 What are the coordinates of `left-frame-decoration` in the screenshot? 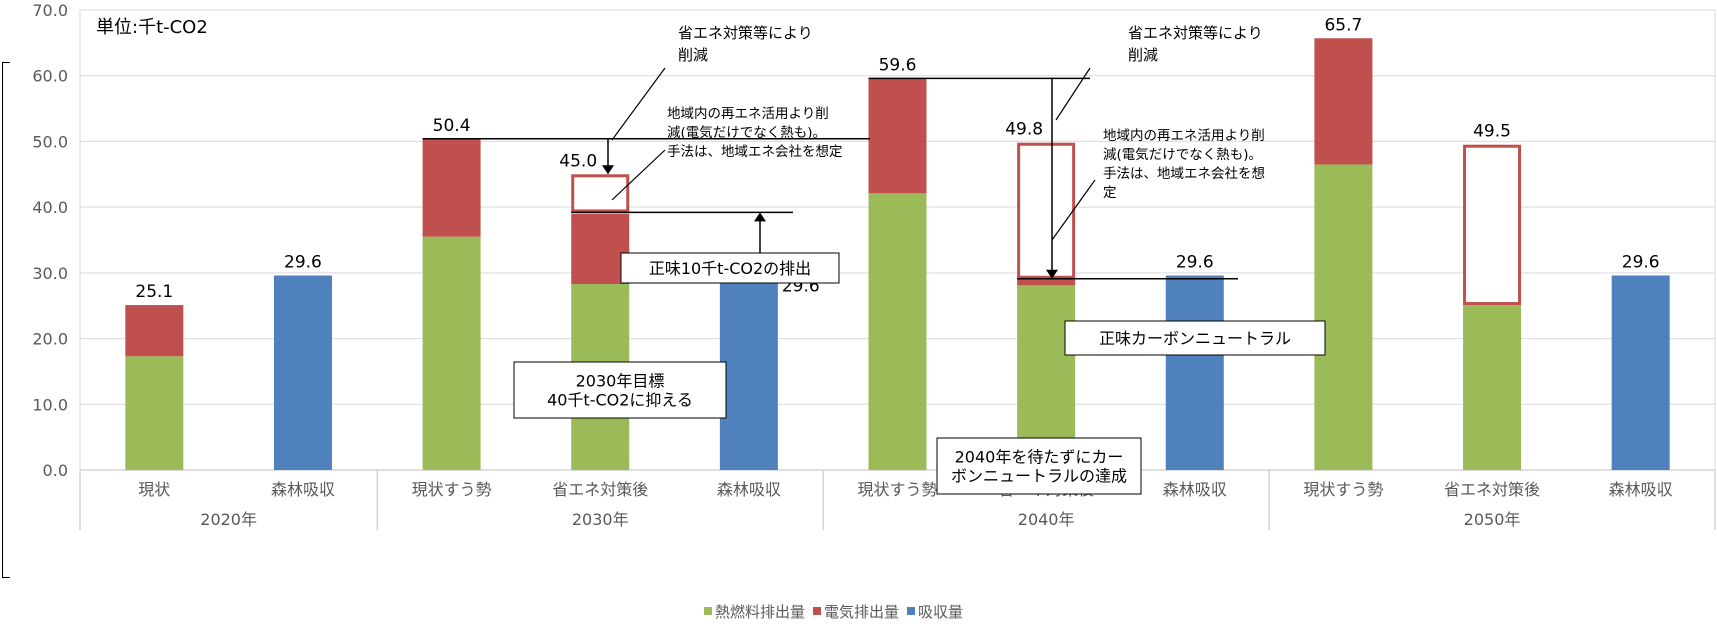 It's located at (6, 320).